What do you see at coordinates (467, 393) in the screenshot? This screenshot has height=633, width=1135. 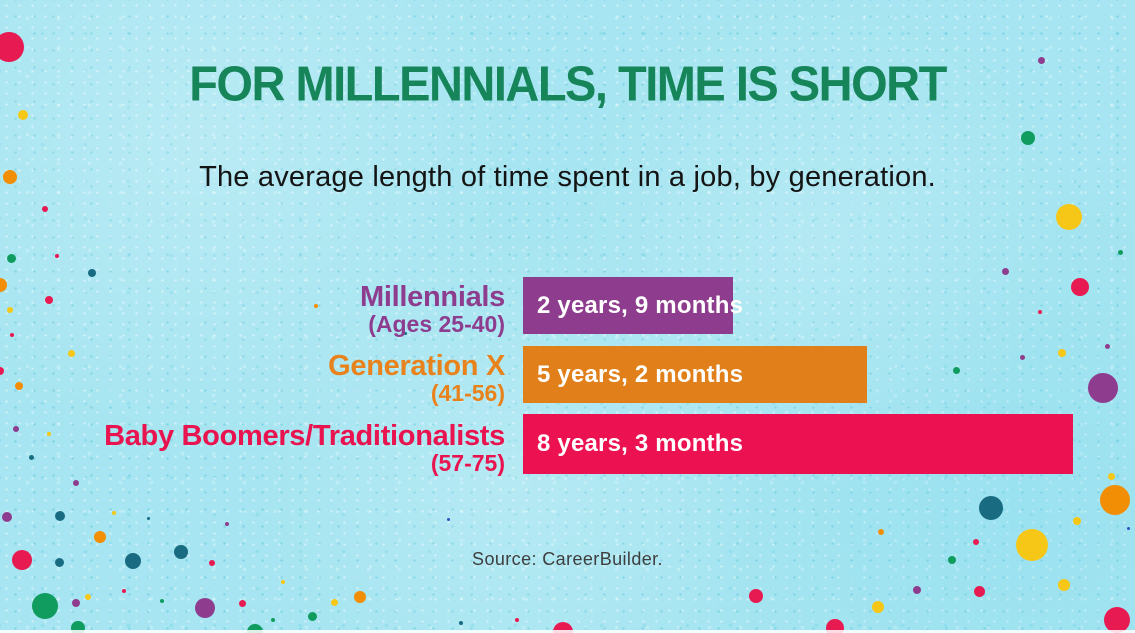 I see `category-age-range: (41-56)` at bounding box center [467, 393].